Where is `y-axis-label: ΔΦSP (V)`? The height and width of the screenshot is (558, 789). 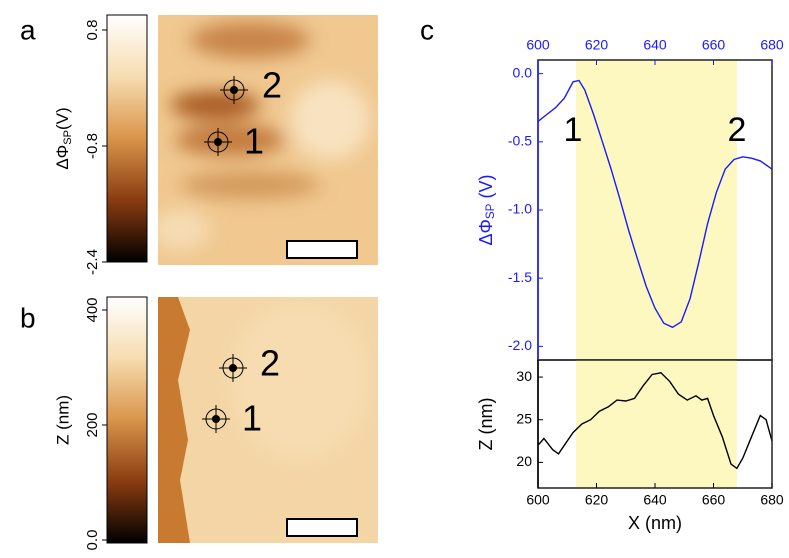
y-axis-label: ΔΦSP (V) is located at coordinates (486, 210).